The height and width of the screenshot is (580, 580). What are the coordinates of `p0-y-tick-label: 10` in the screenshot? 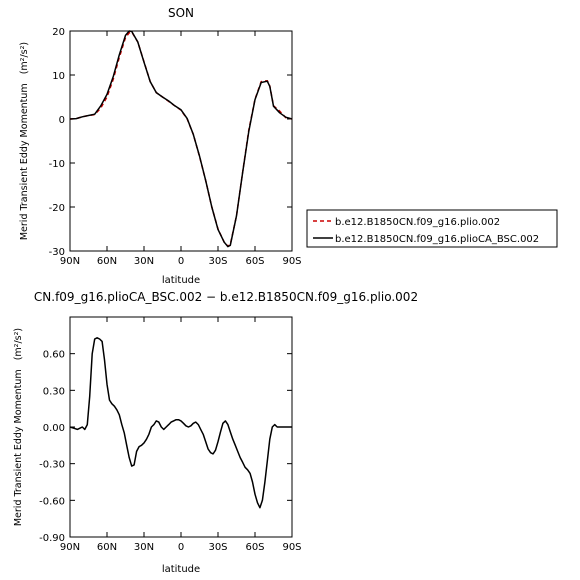 It's located at (58, 76).